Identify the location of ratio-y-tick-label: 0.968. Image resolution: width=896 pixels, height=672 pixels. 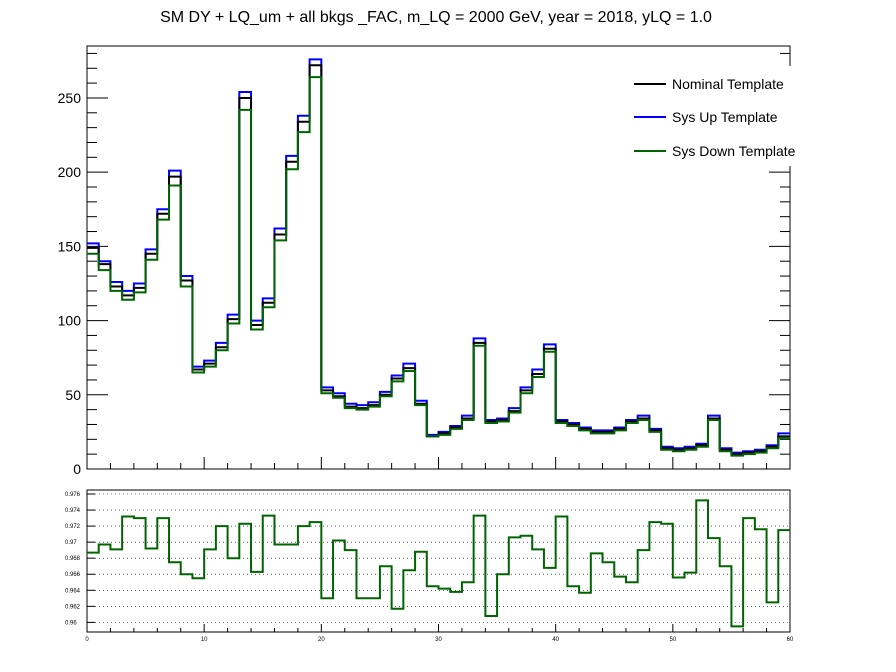
(73, 559).